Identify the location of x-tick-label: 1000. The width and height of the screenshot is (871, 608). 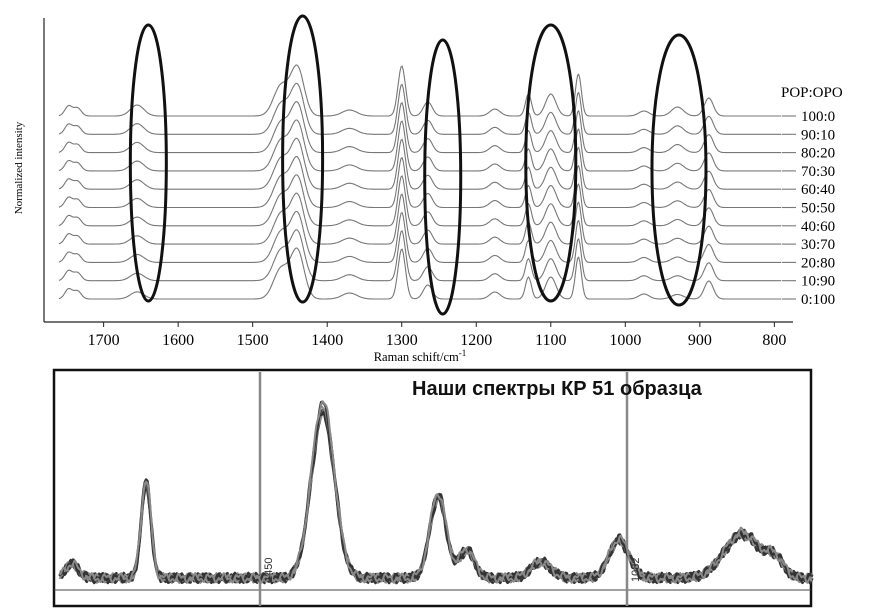
(625, 340).